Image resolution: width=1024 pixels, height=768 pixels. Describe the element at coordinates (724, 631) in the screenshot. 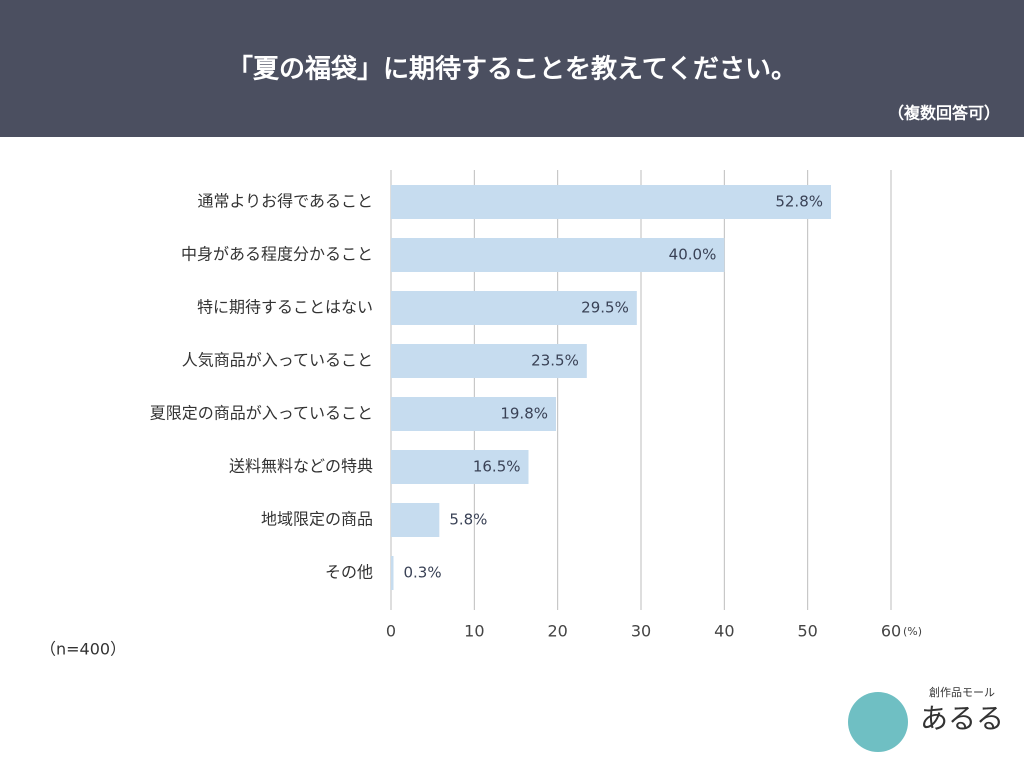

I see `x-tick-label: 40` at that location.